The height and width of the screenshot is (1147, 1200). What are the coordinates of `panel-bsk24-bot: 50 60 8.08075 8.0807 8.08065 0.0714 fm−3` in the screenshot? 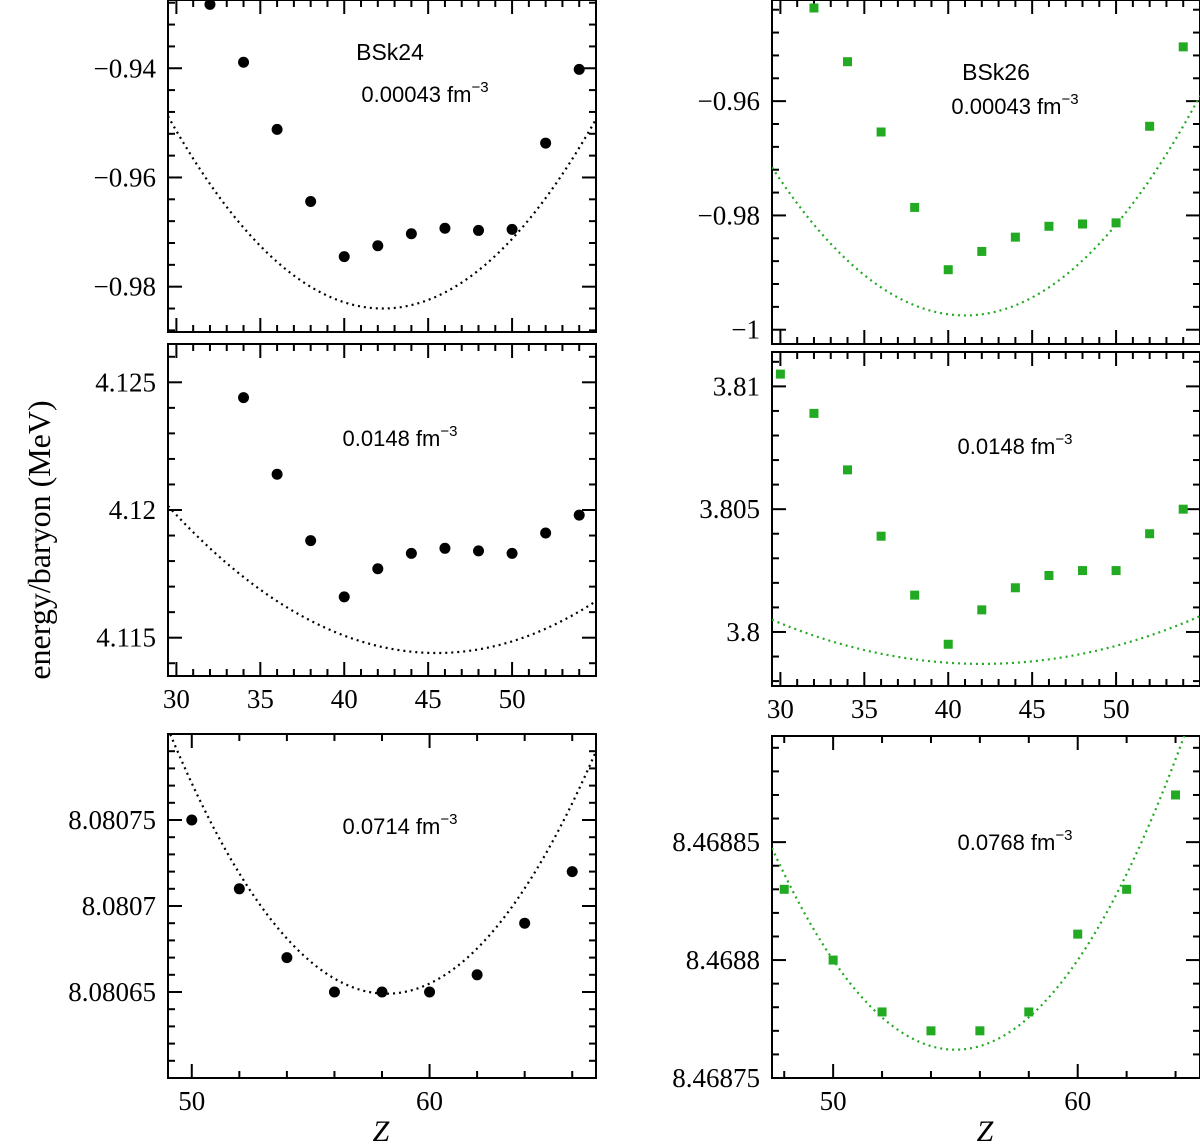 It's located at (332, 924).